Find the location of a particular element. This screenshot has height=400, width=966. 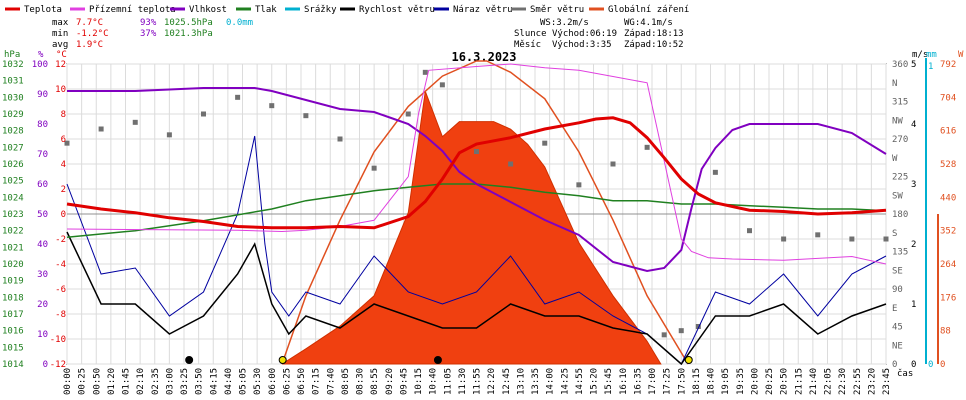

legend-label-globalni-zareni: Globální záření is located at coordinates (648, 10).